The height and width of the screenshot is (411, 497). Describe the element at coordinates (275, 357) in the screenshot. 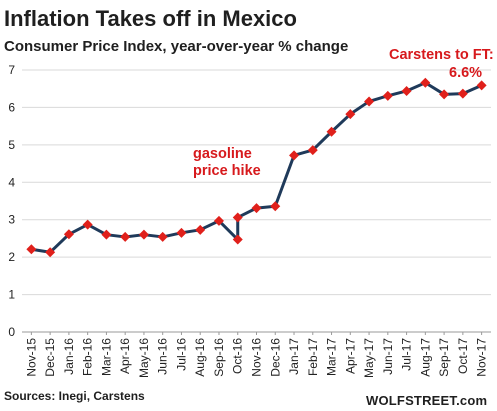

I see `x-tick-label: Dec-16` at that location.